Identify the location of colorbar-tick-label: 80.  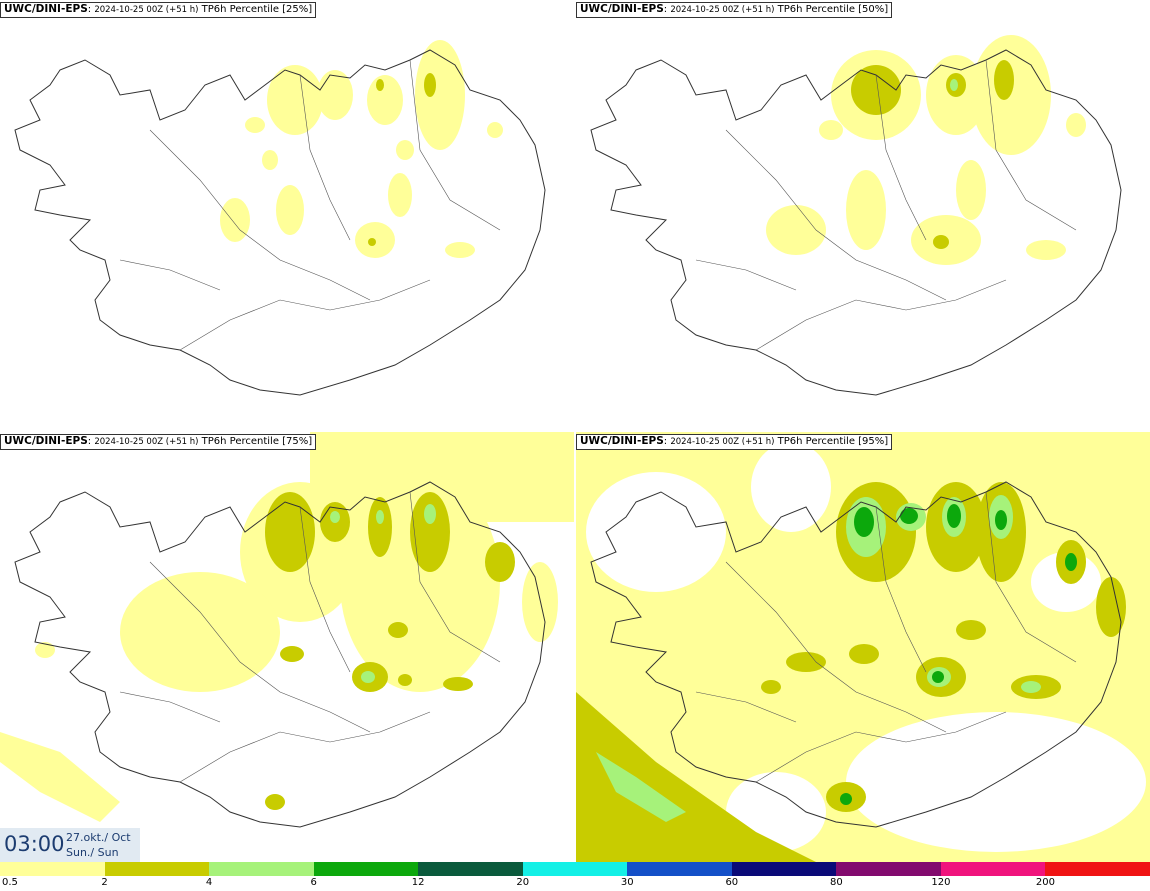
(836, 882).